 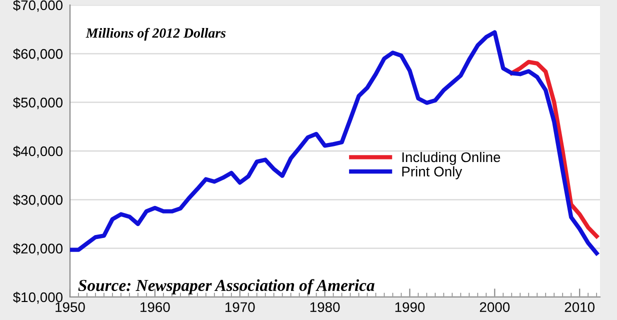 What do you see at coordinates (432, 173) in the screenshot?
I see `legend-label: Print Only` at bounding box center [432, 173].